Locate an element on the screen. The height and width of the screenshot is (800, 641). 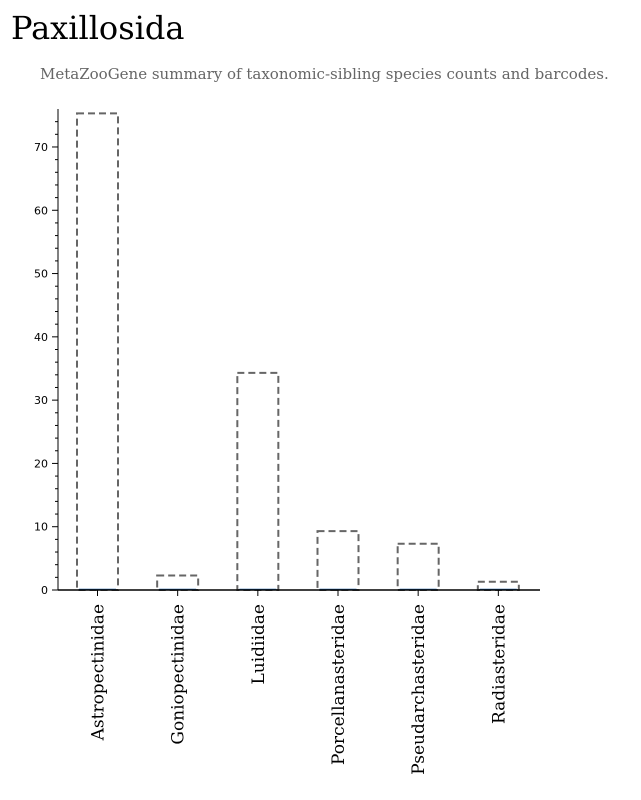
x-category-label: Goniopectinidae is located at coordinates (179, 674).